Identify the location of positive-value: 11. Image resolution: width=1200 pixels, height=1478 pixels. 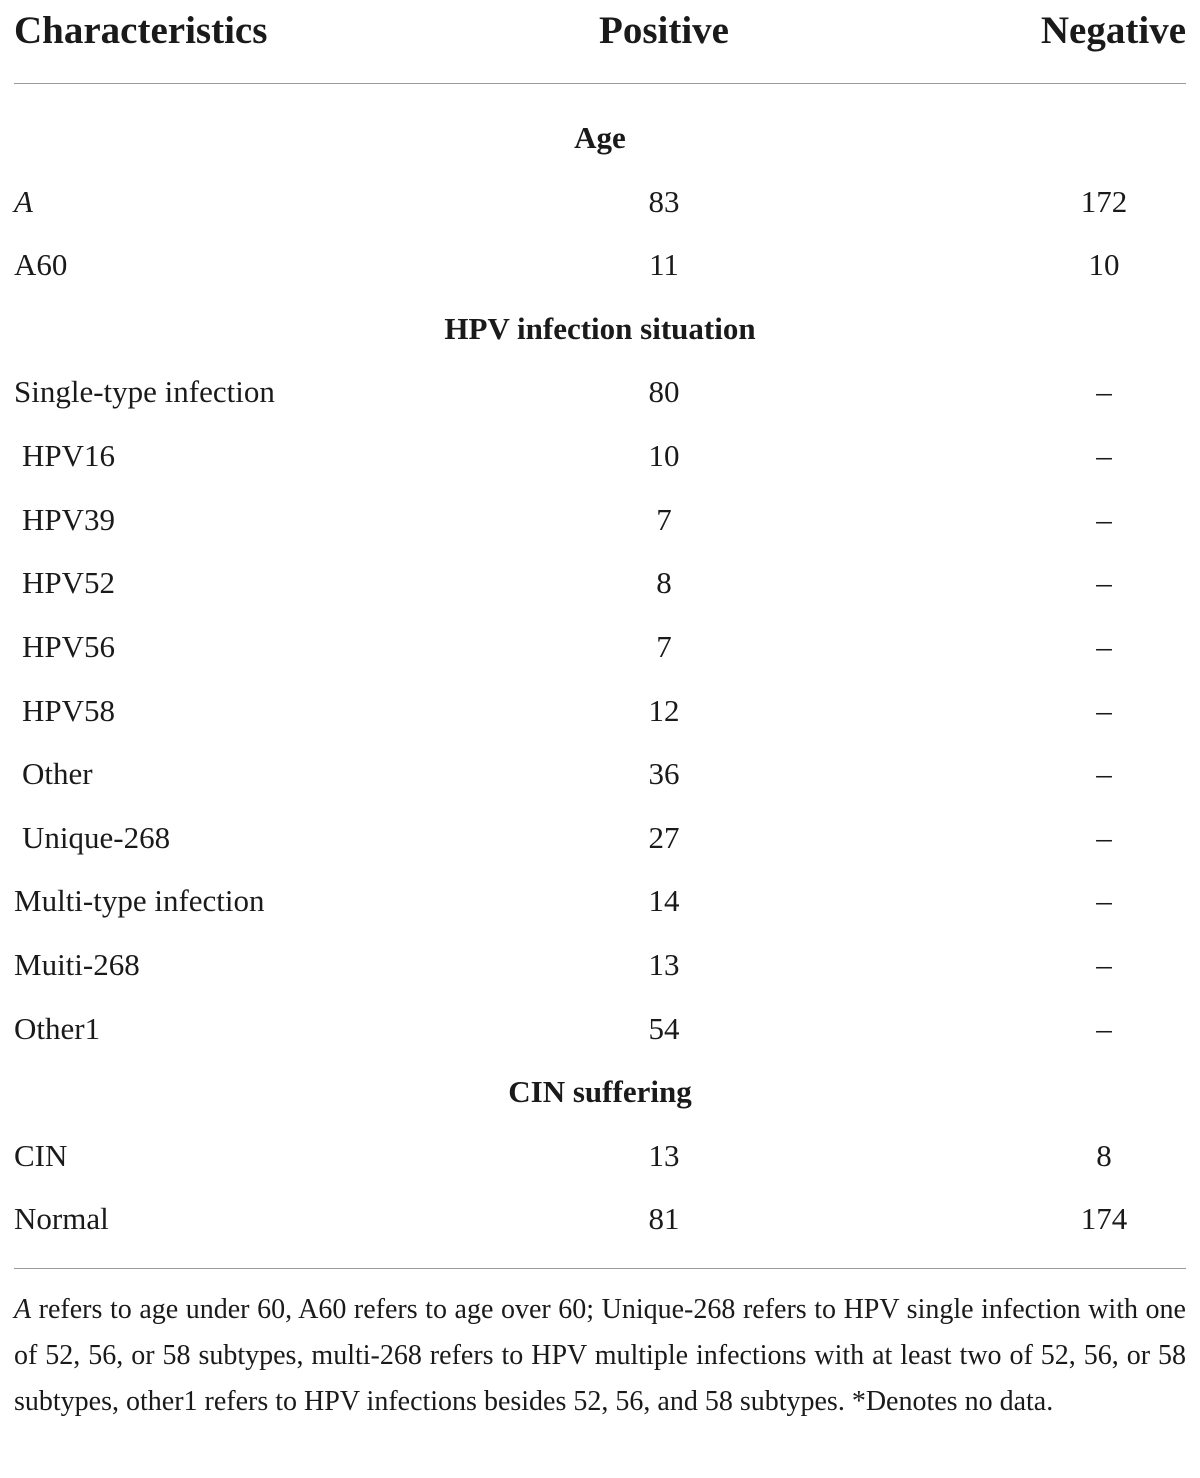
(664, 264).